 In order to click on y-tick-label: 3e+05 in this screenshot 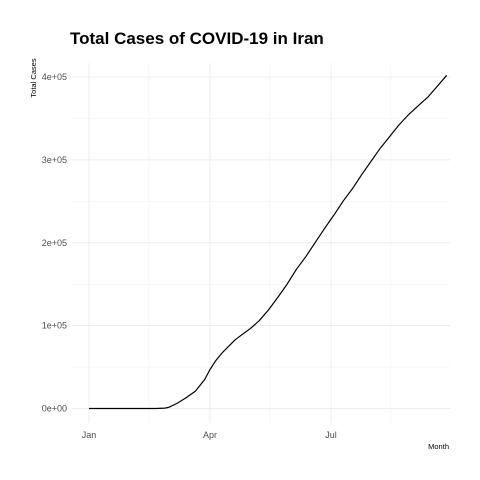, I will do `click(54, 160)`.